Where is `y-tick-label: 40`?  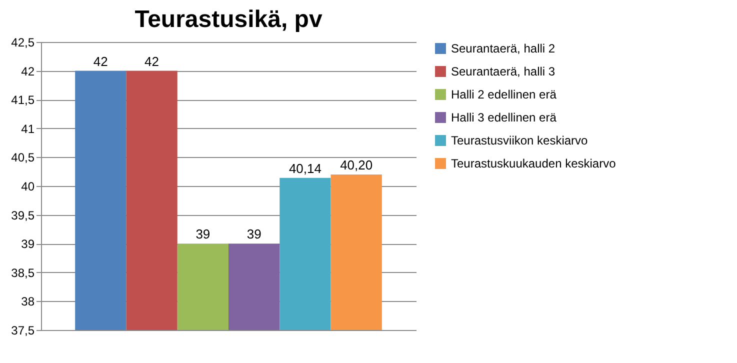 y-tick-label: 40 is located at coordinates (28, 187).